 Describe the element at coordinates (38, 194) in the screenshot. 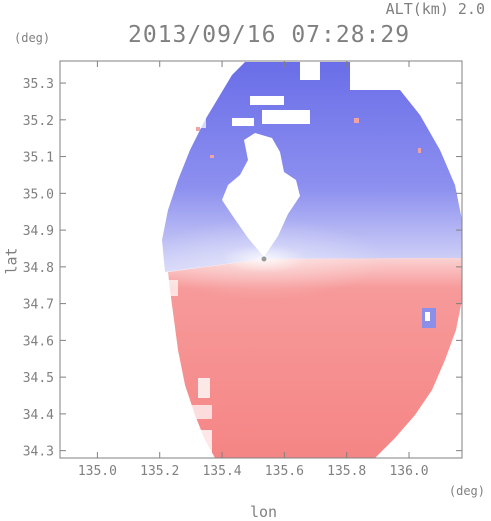

I see `y-tick-label: 35.0` at that location.